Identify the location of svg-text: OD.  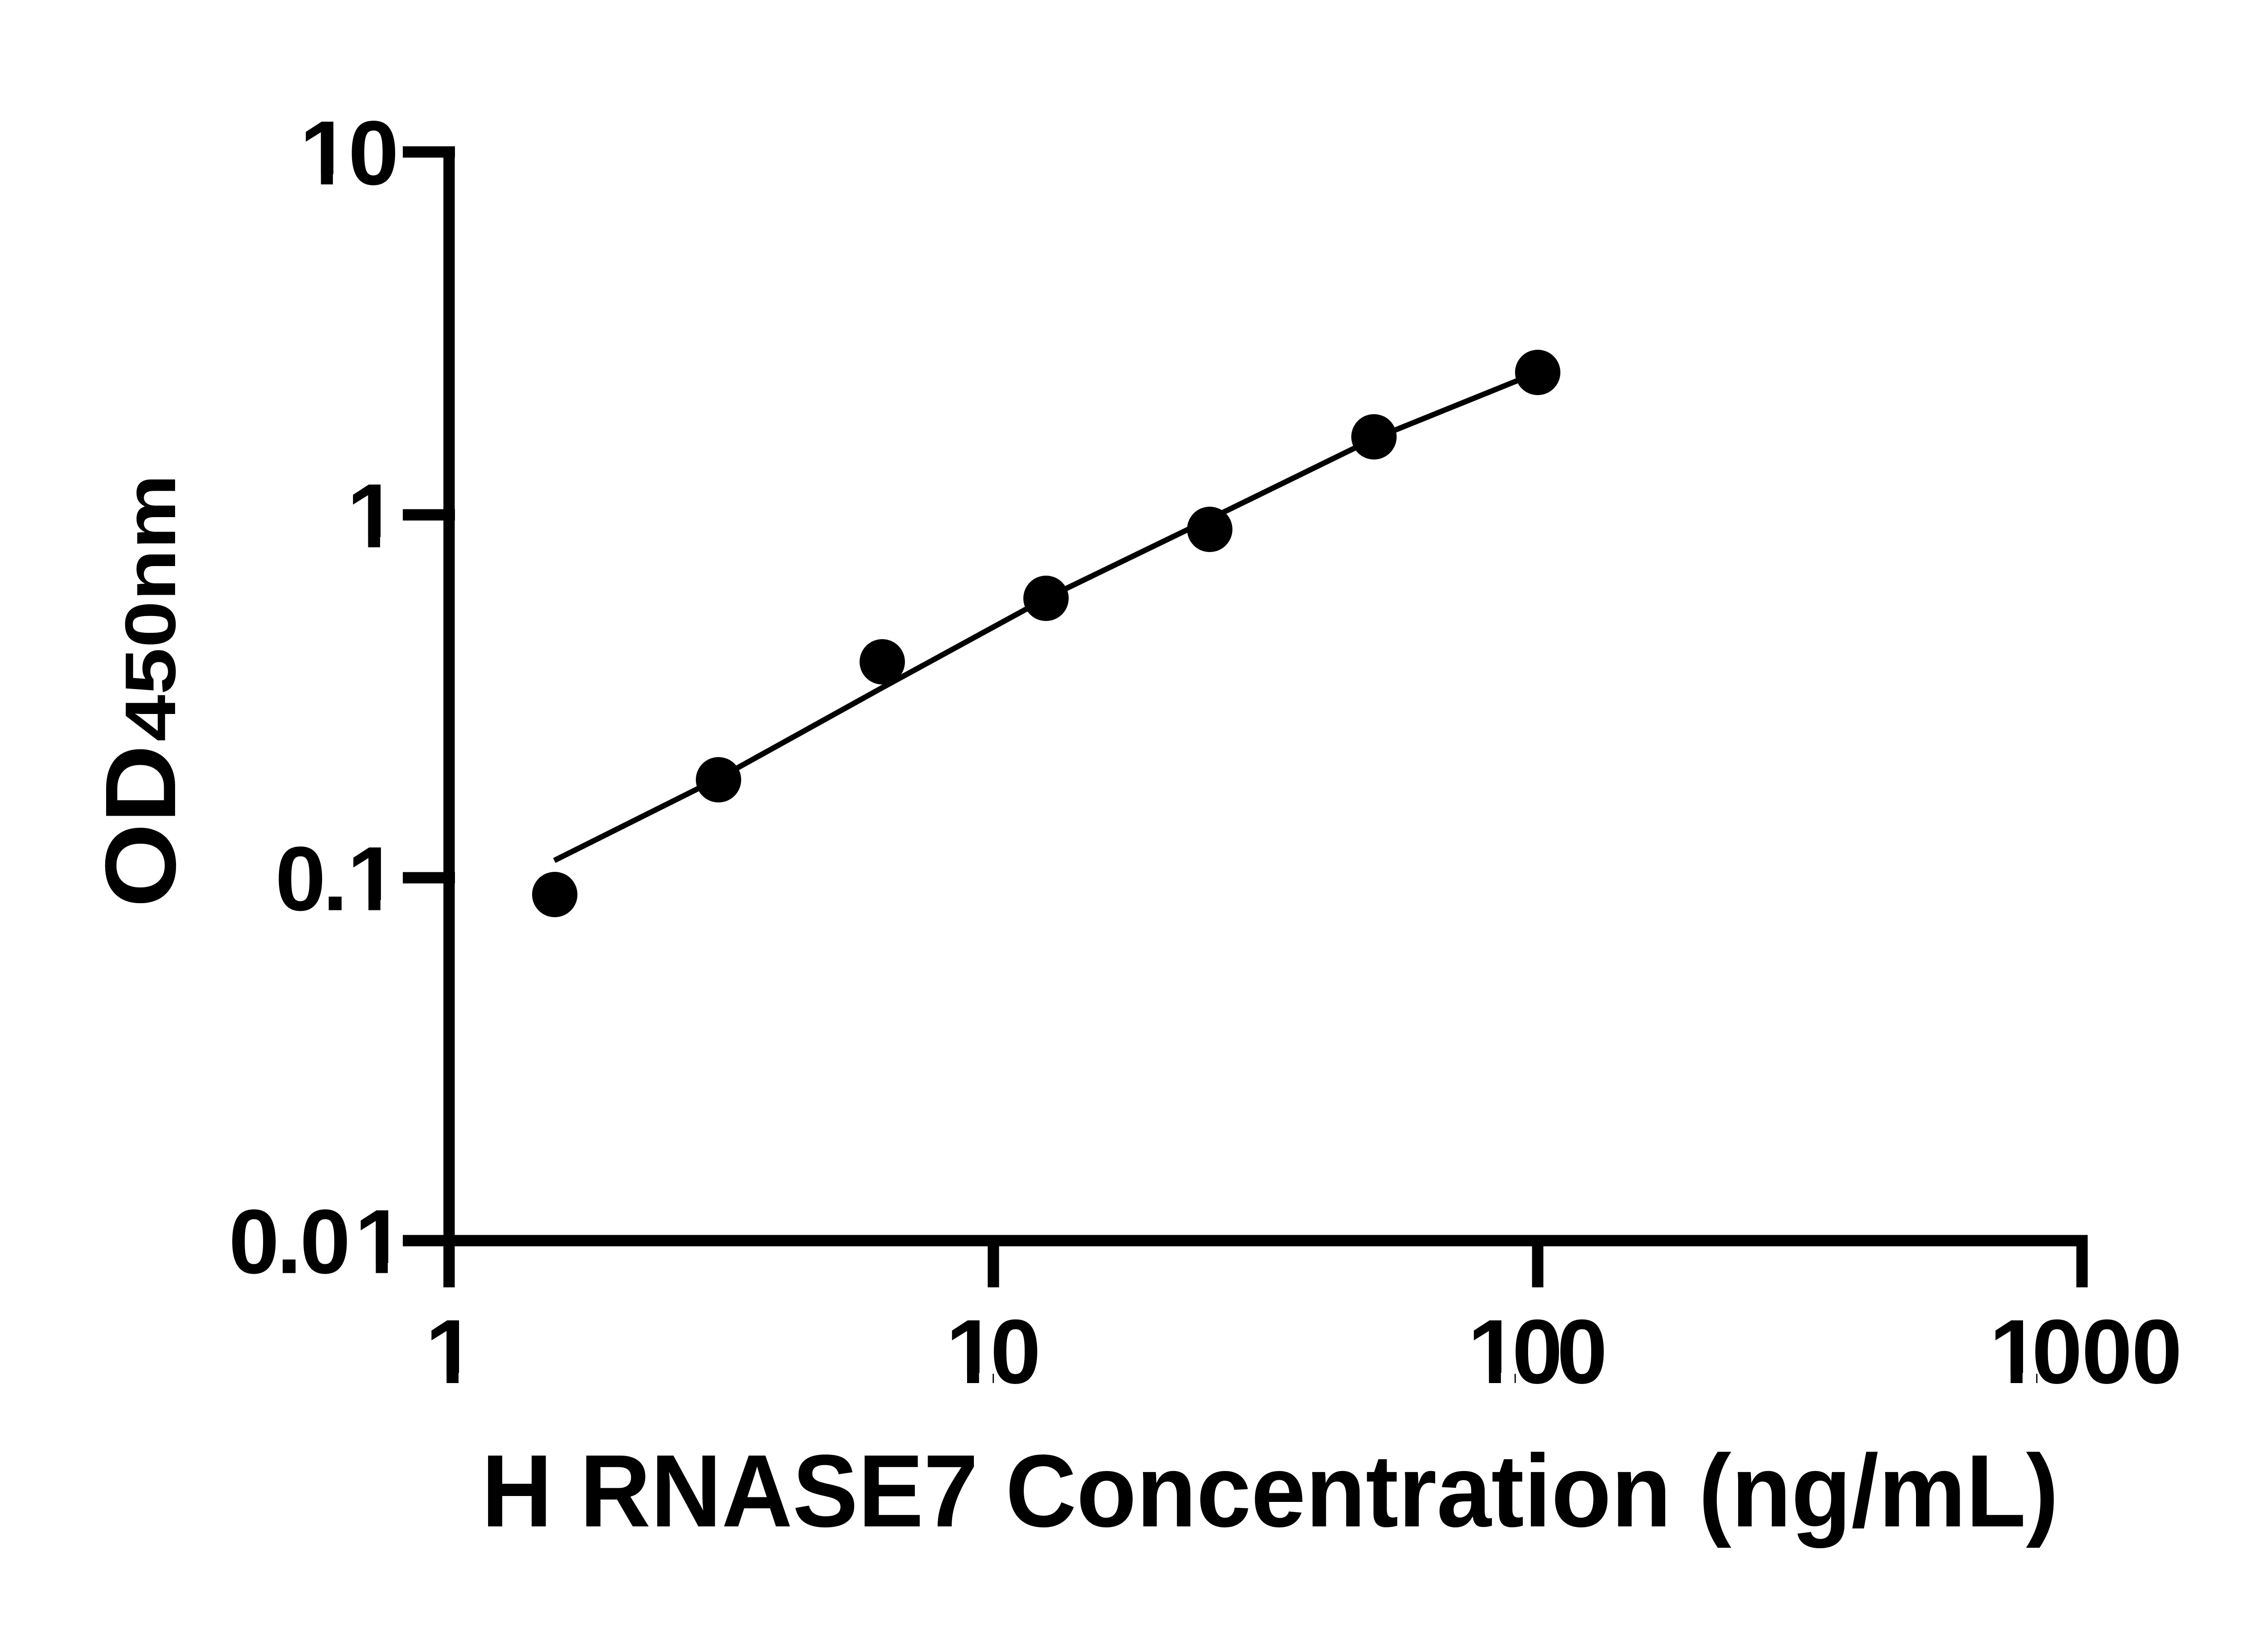
(140, 826).